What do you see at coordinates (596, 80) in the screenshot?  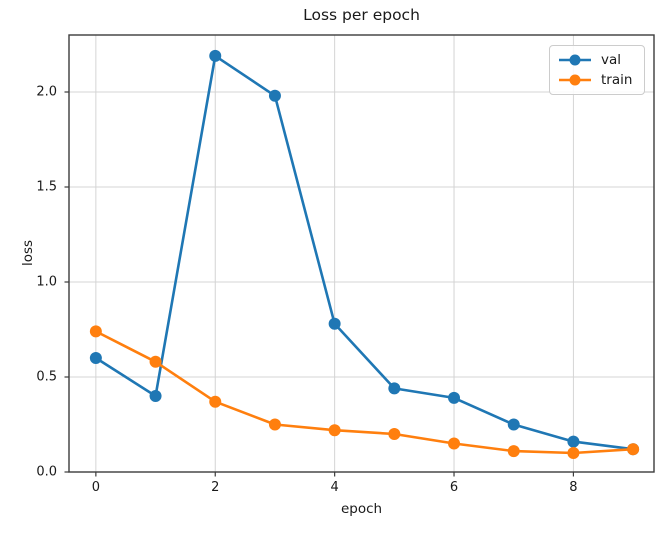 I see `legend-entry-train: train` at bounding box center [596, 80].